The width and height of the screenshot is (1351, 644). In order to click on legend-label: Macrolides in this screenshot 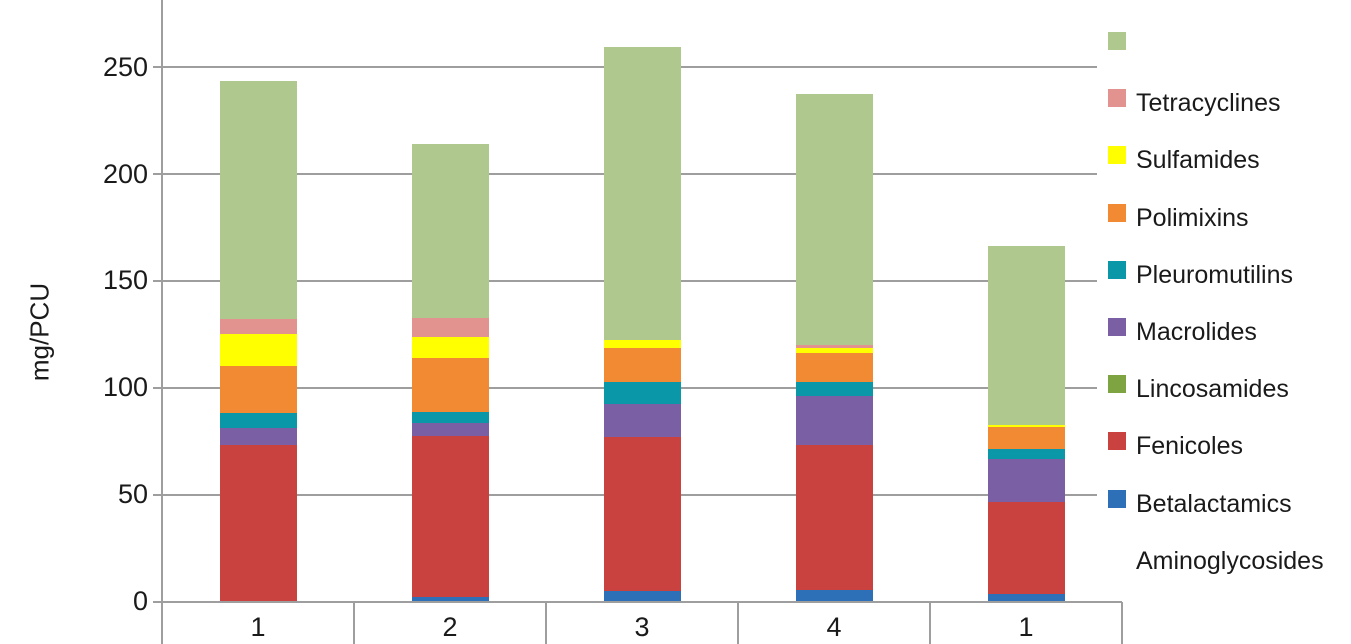, I will do `click(1196, 332)`.